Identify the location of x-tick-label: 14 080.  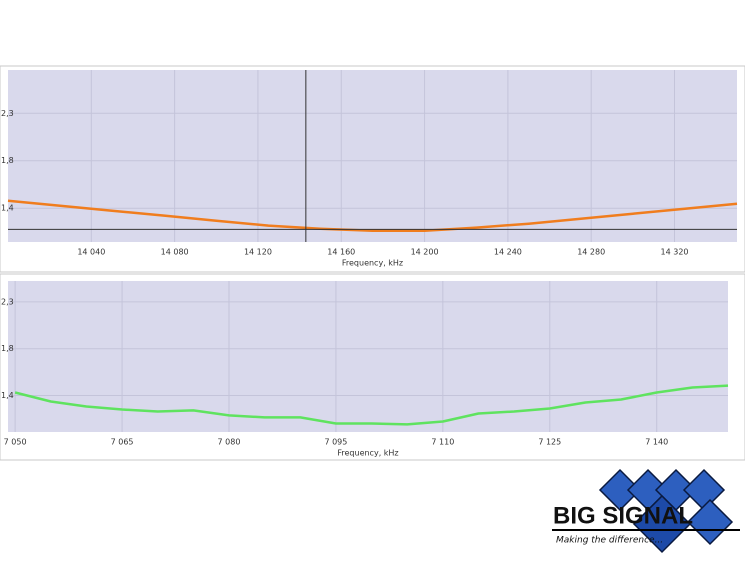
(175, 252).